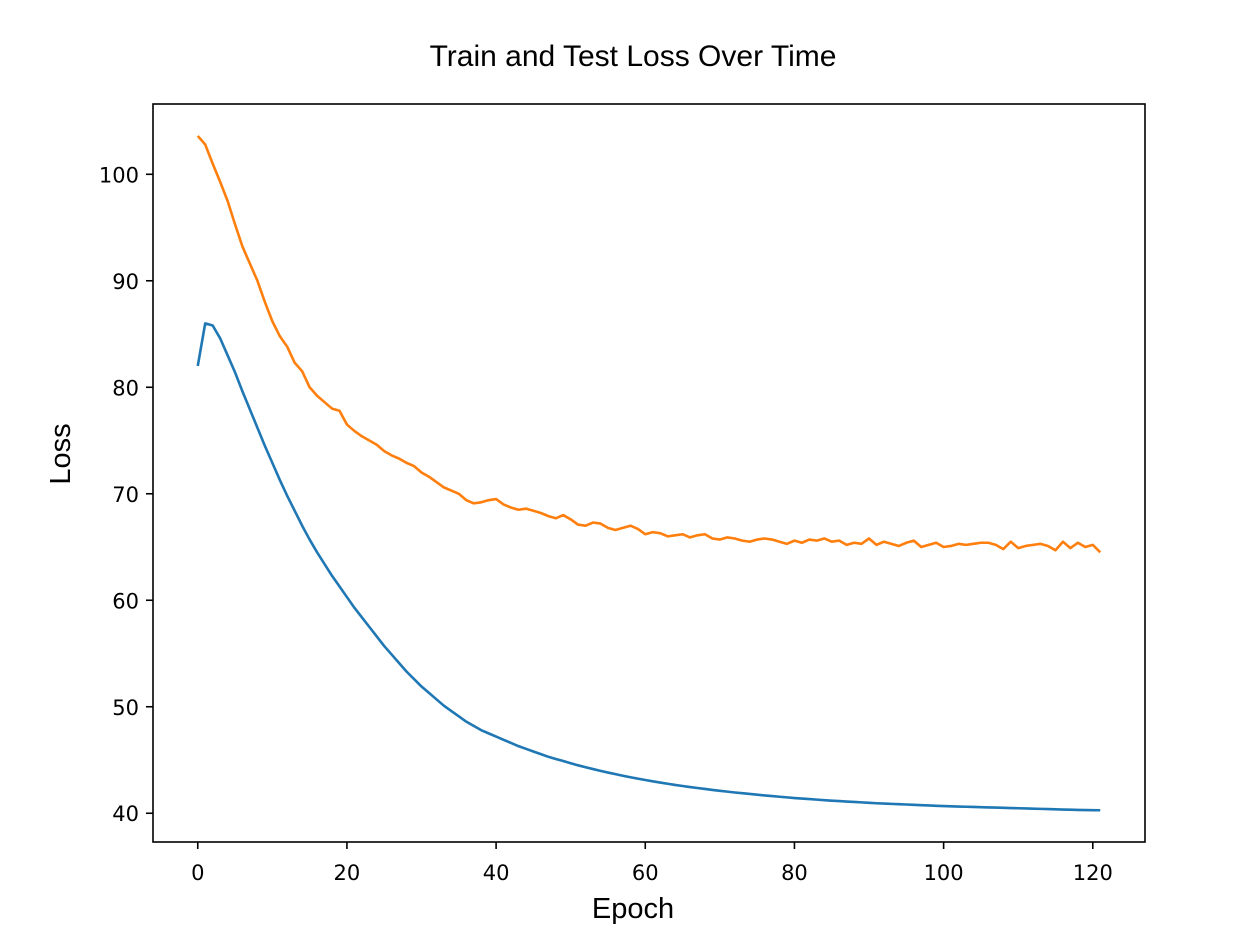  I want to click on x-tick-label: 80, so click(794, 873).